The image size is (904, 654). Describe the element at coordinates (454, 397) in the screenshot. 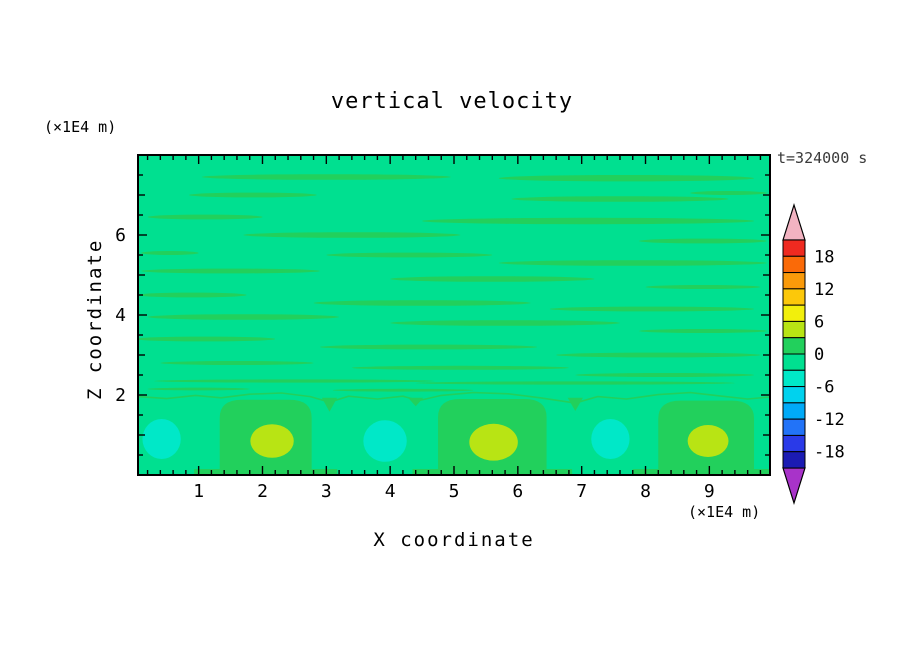

I see `boundary-contour-line` at that location.